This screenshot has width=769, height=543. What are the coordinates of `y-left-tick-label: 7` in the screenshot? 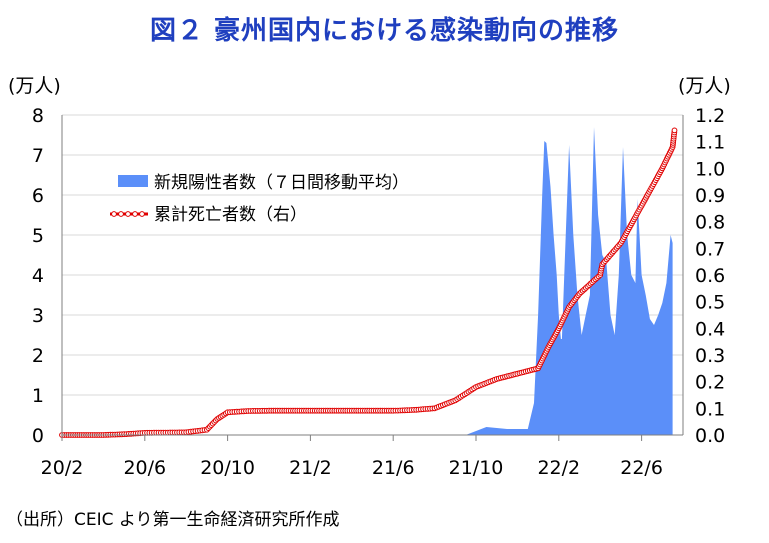 It's located at (38, 156).